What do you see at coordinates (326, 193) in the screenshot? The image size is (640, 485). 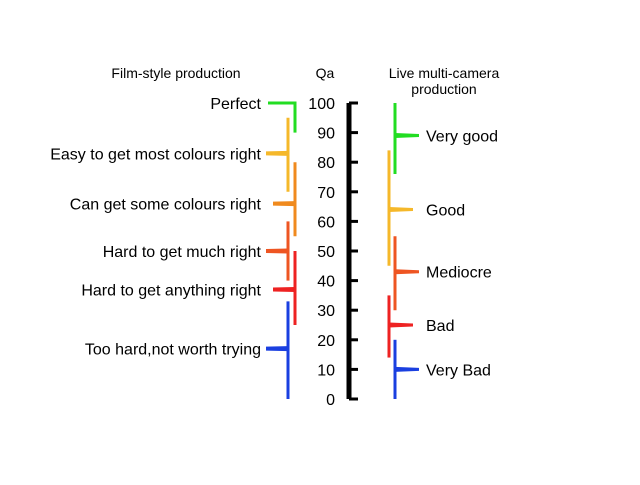 I see `axis-tick-label: 70` at bounding box center [326, 193].